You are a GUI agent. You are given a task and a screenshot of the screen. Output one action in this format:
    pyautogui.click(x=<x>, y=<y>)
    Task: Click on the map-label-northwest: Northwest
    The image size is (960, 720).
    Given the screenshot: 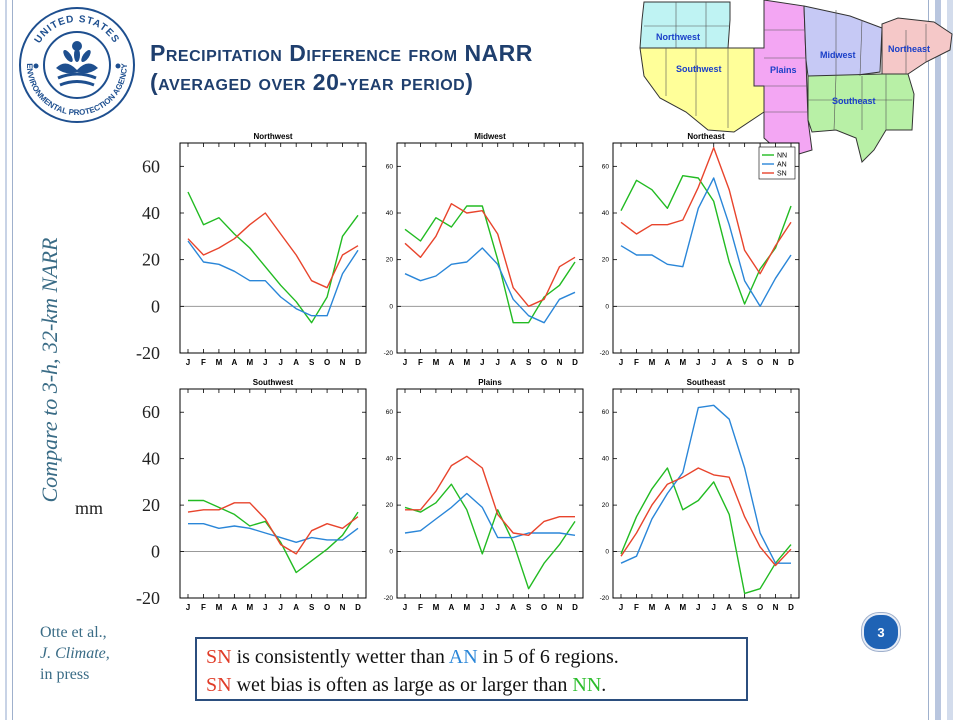 What is the action you would take?
    pyautogui.click(x=678, y=37)
    